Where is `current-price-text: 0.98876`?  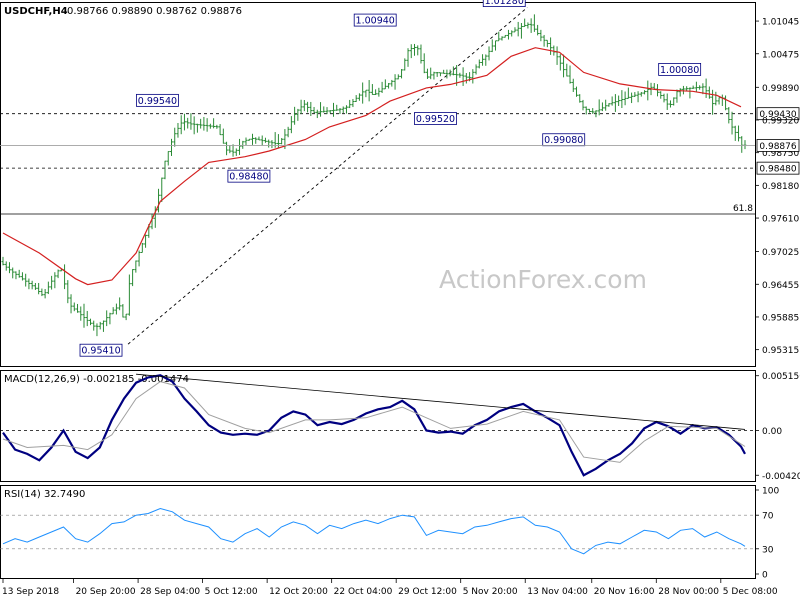 current-price-text: 0.98876 is located at coordinates (777, 147).